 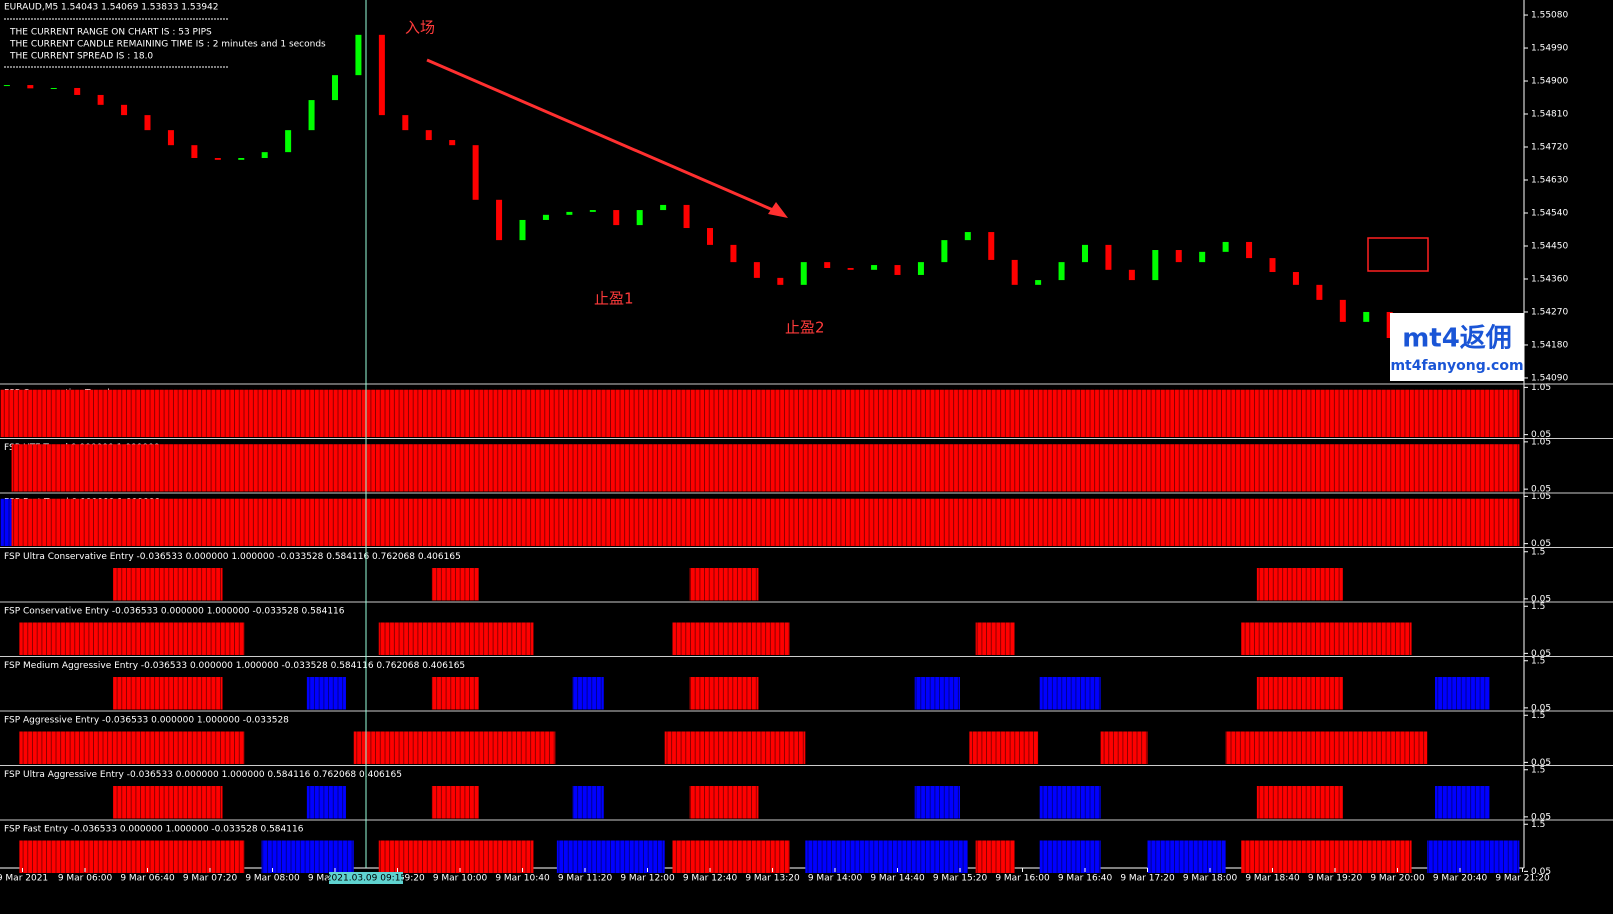 I want to click on x-tick-label: 9 Mar 15:20, so click(x=960, y=879).